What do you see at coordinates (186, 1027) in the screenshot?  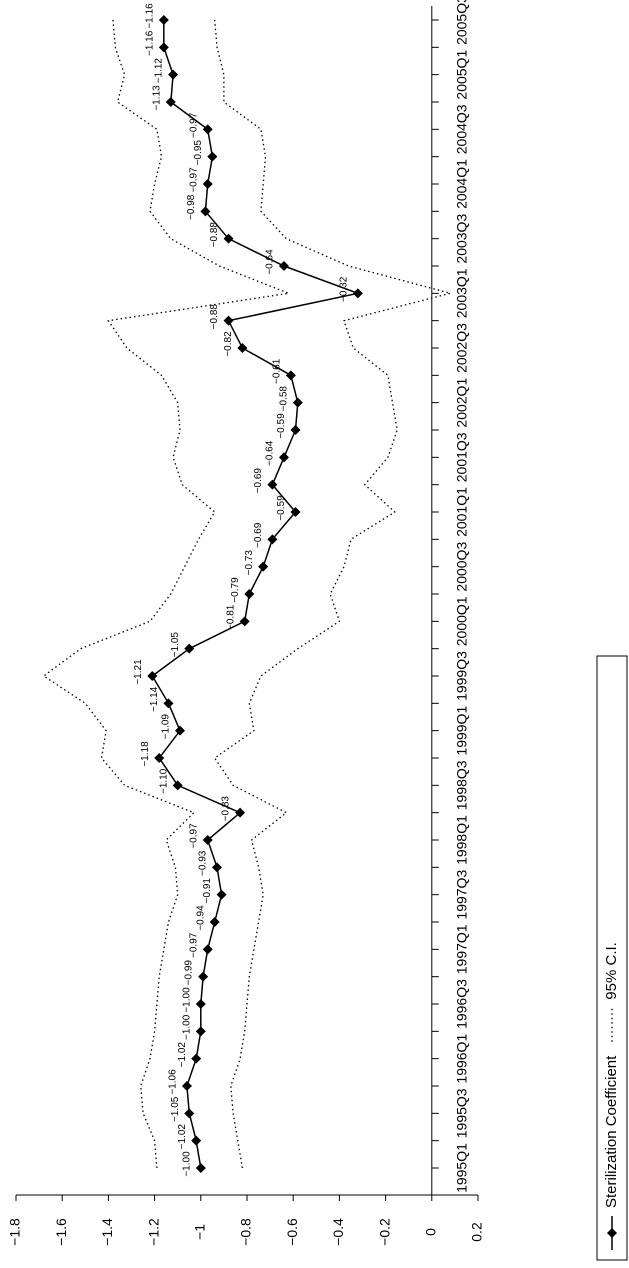 I see `data-label: −1.00` at bounding box center [186, 1027].